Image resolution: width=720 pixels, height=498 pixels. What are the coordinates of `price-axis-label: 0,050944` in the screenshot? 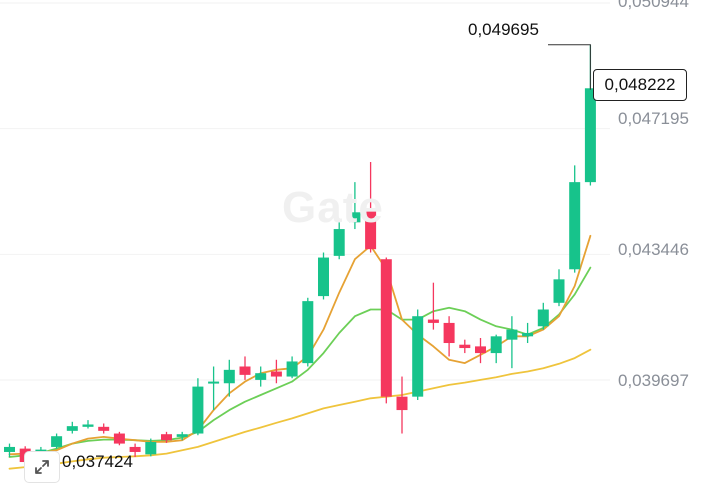 It's located at (653, 5).